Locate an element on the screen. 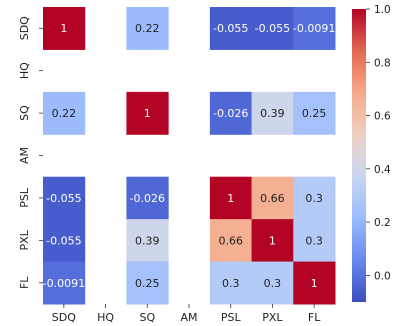 The height and width of the screenshot is (326, 401). y-tick-label-psl: PSL is located at coordinates (24, 197).